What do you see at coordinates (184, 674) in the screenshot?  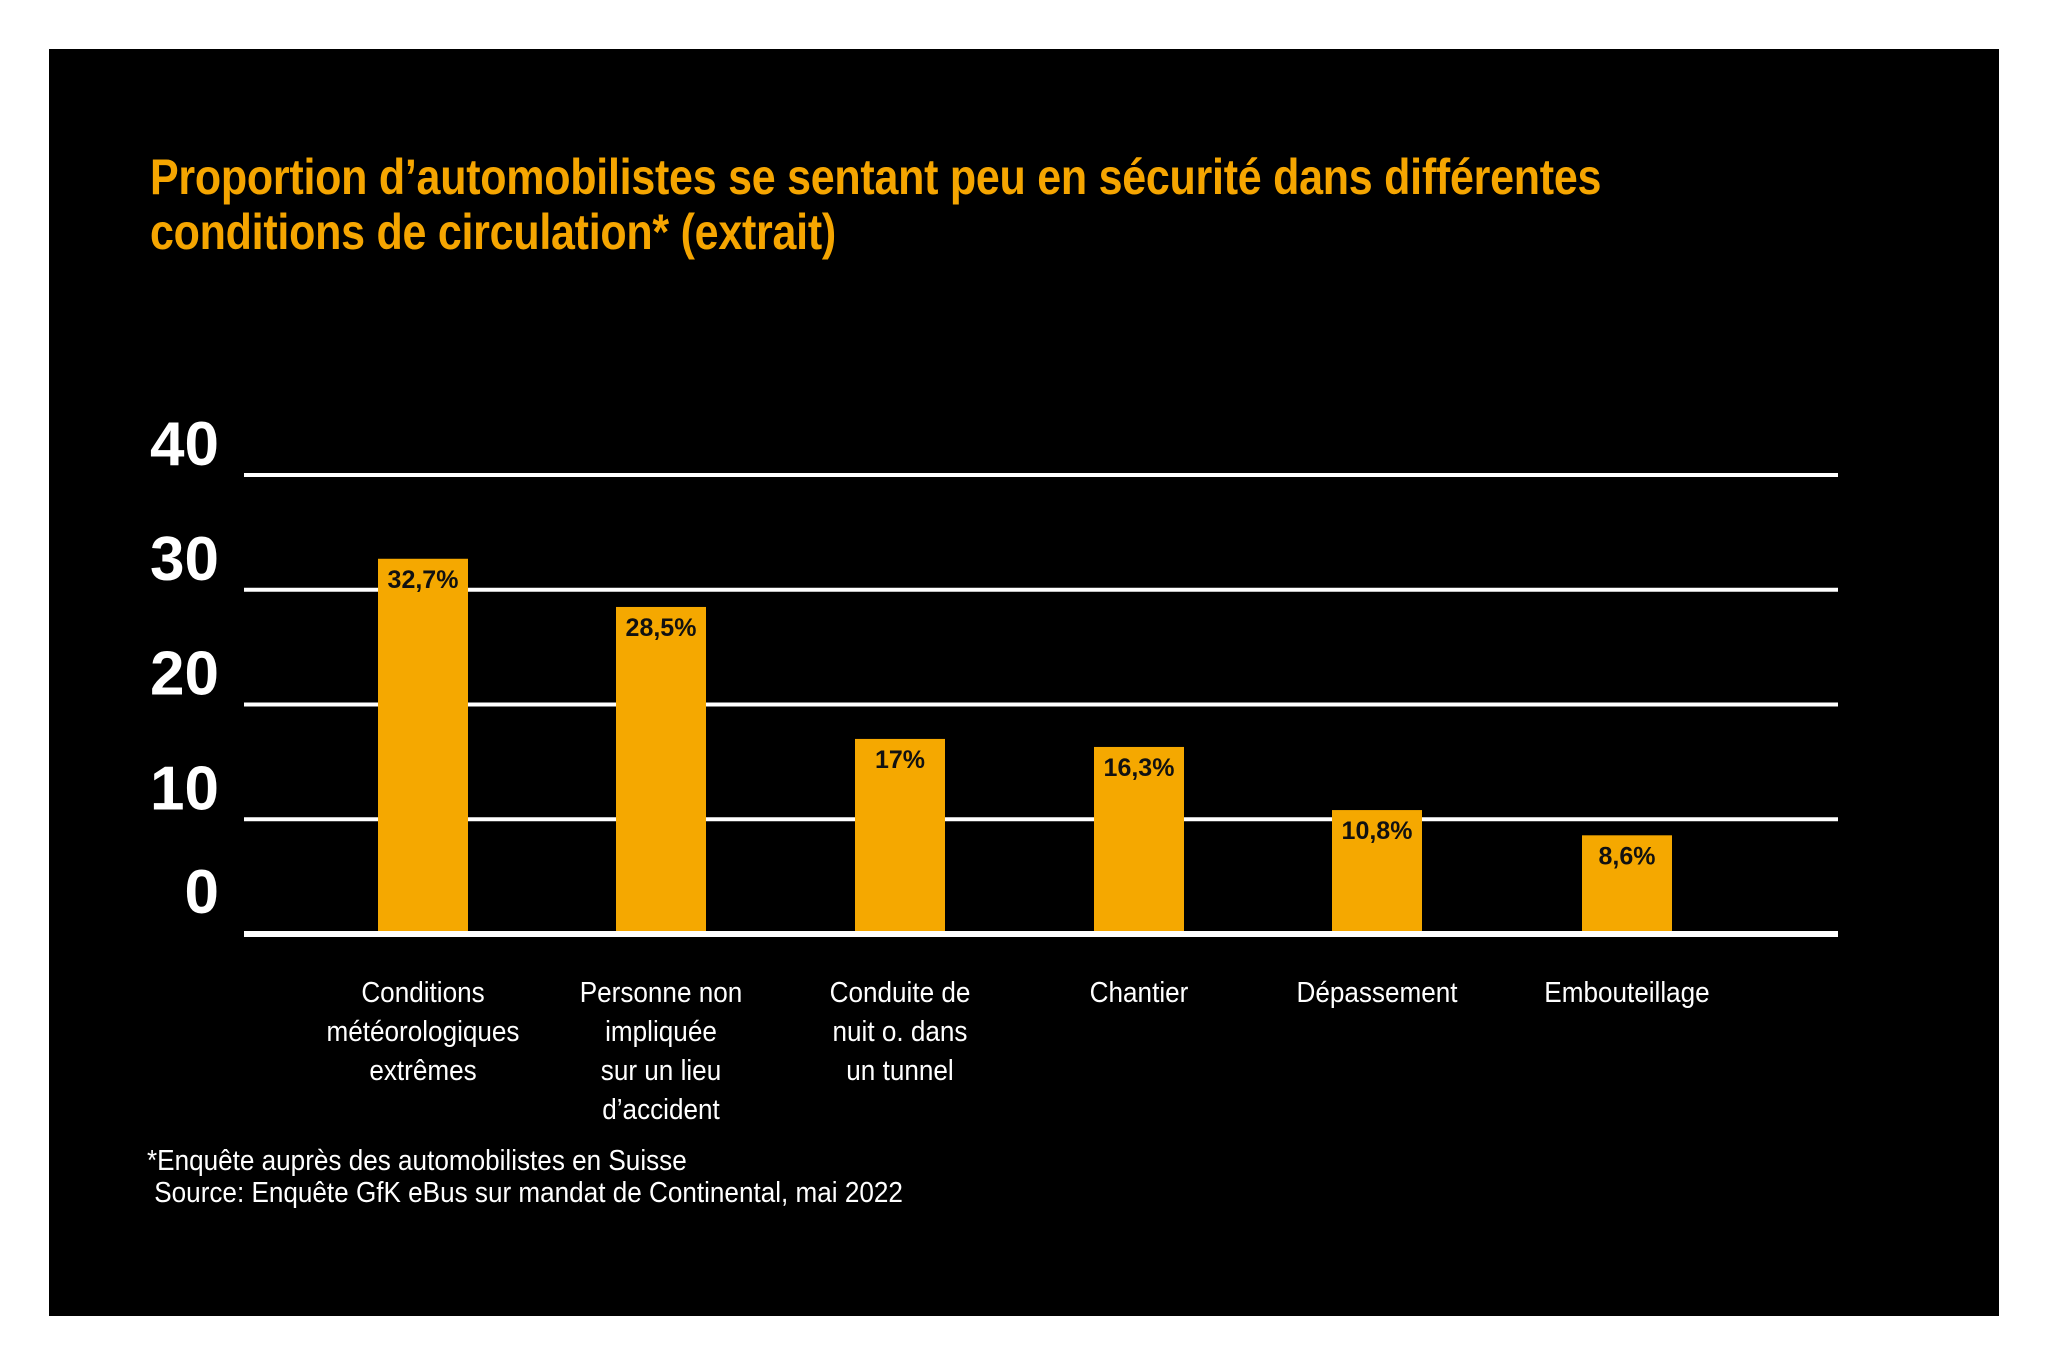 I see `y-tick-label-20: 20` at bounding box center [184, 674].